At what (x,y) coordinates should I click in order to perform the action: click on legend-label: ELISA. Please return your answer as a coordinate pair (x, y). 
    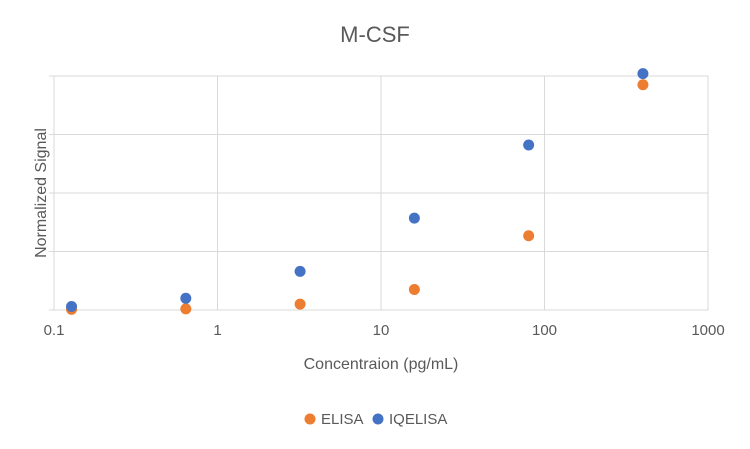
    Looking at the image, I should click on (342, 419).